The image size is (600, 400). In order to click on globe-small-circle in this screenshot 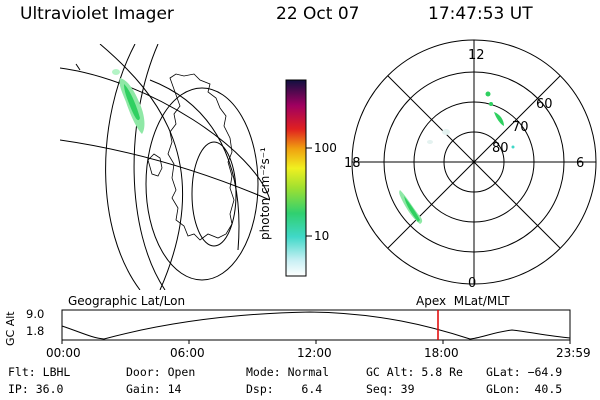, I will do `click(214, 194)`.